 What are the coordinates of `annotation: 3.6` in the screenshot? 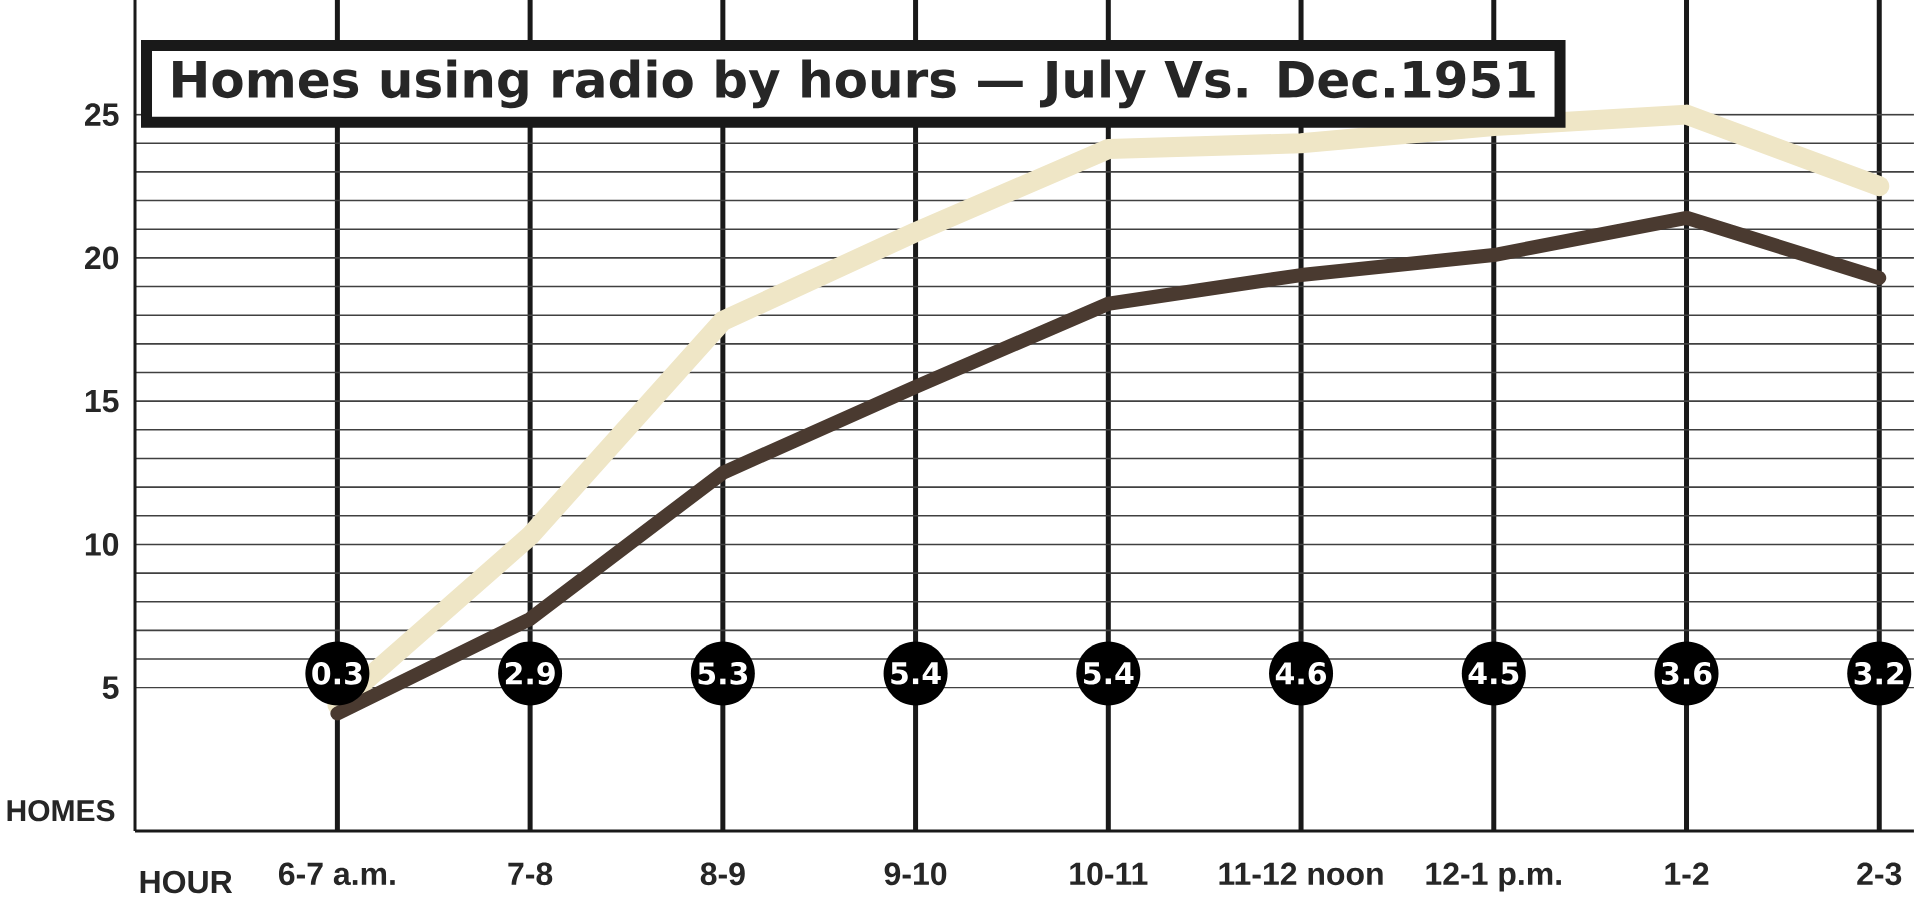 It's located at (1686, 673).